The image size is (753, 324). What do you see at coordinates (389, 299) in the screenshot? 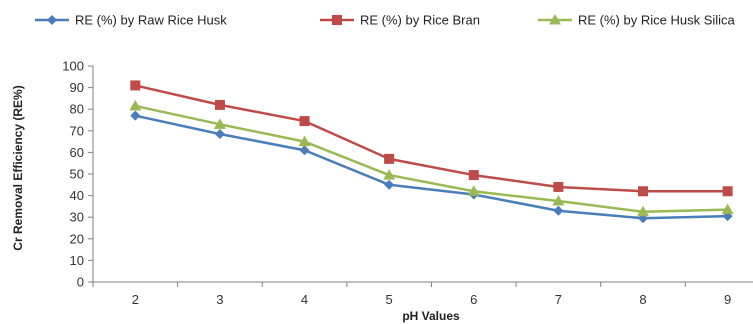
I see `x-tick-label: 5` at bounding box center [389, 299].